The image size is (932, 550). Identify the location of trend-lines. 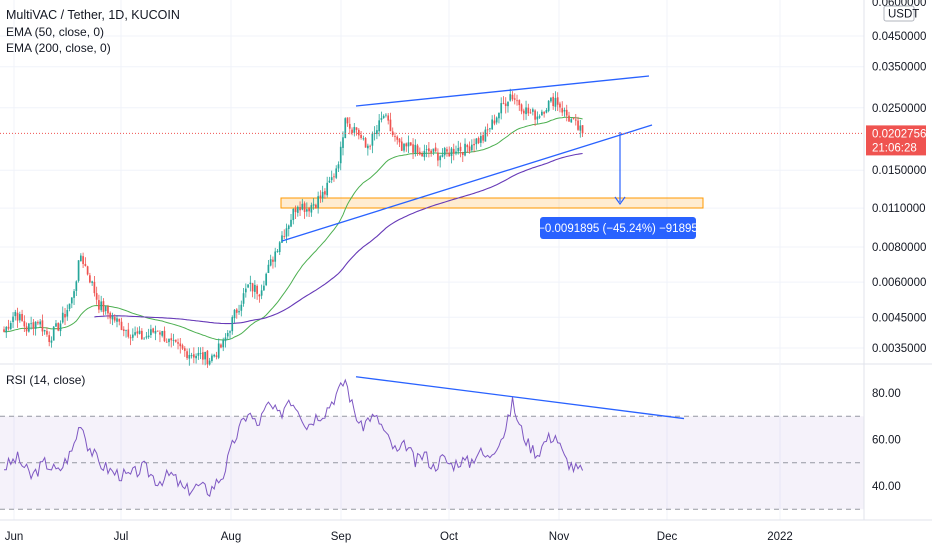
(467, 158).